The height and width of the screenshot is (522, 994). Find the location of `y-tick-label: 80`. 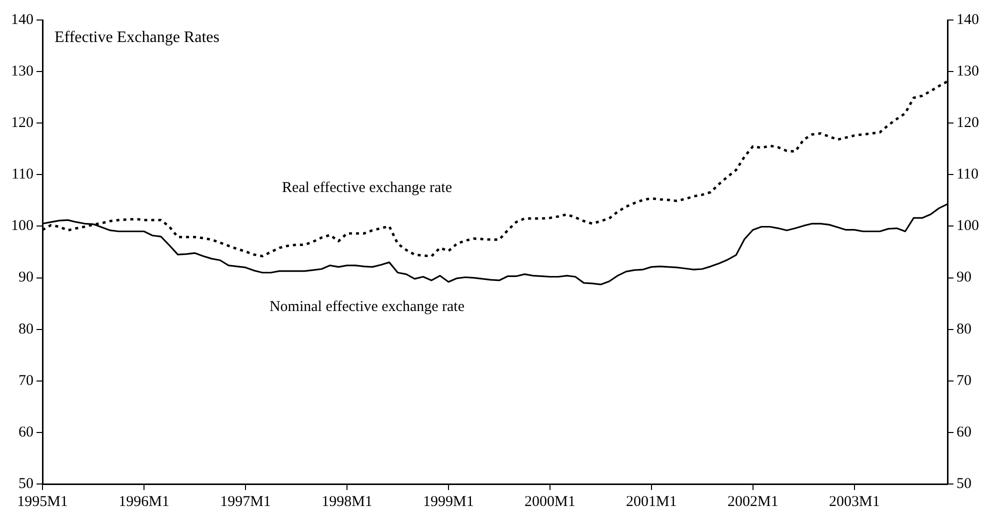

y-tick-label: 80 is located at coordinates (26, 329).